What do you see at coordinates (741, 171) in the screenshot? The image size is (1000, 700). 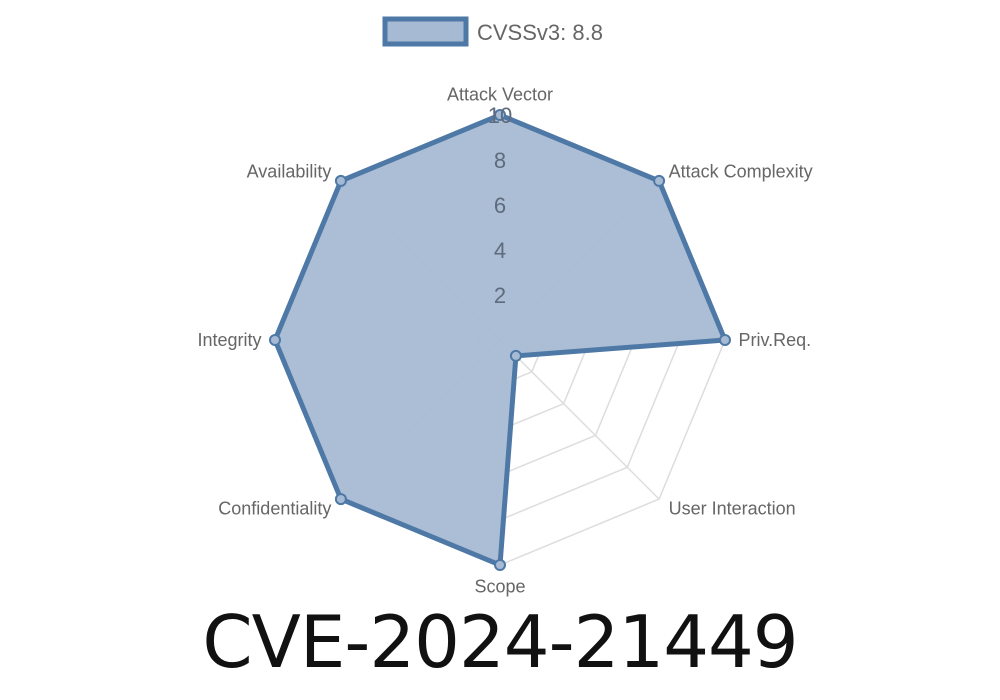 I see `axis-label: Attack Complexity` at bounding box center [741, 171].